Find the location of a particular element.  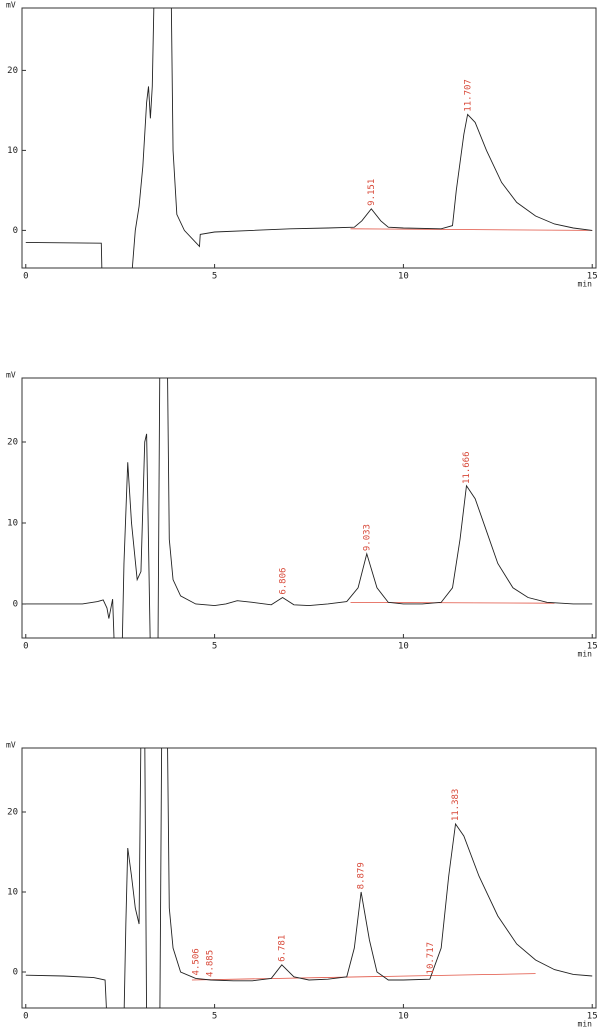

peak-label: 8.879 is located at coordinates (362, 875).